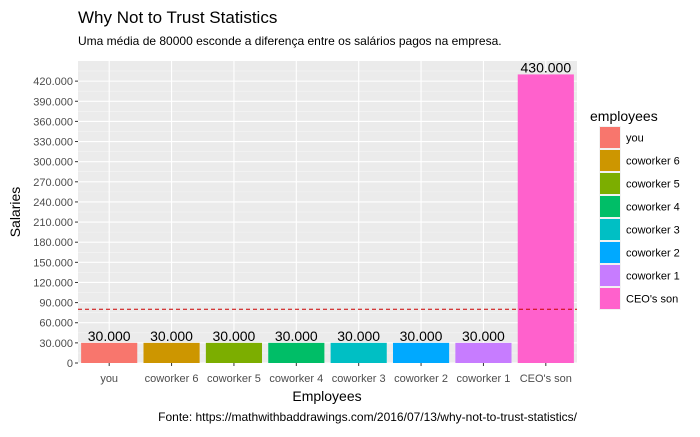  What do you see at coordinates (484, 379) in the screenshot?
I see `x-tick-label: coworker 1` at bounding box center [484, 379].